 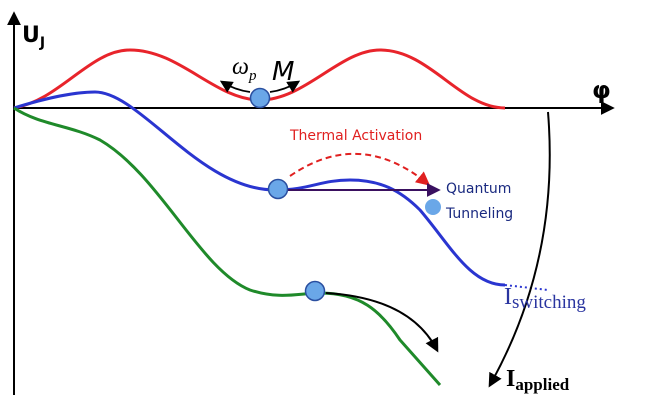 What do you see at coordinates (360, 169) in the screenshot?
I see `thermal-arrow` at bounding box center [360, 169].